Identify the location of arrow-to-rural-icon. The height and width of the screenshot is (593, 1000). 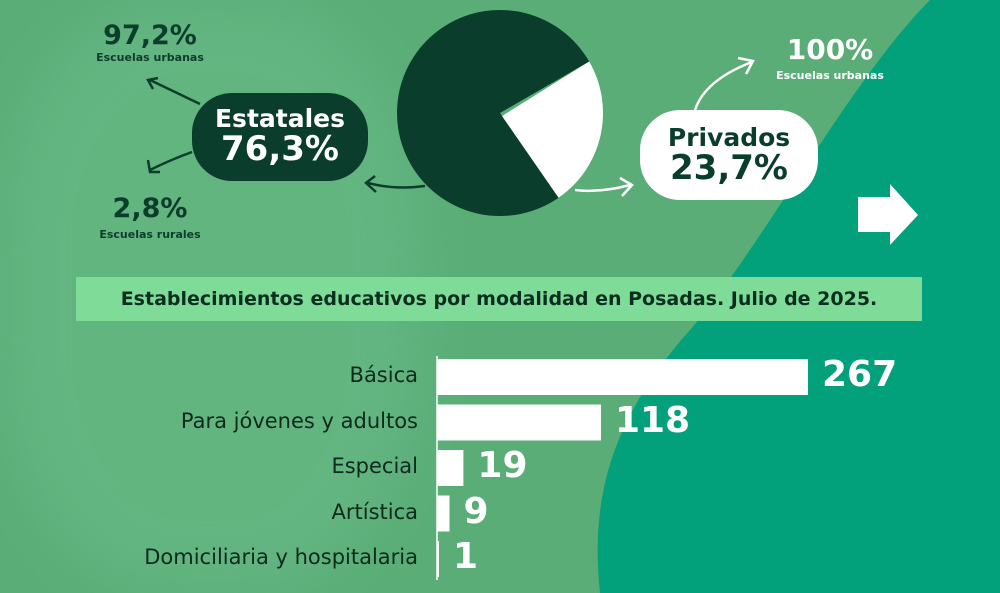
(169, 162).